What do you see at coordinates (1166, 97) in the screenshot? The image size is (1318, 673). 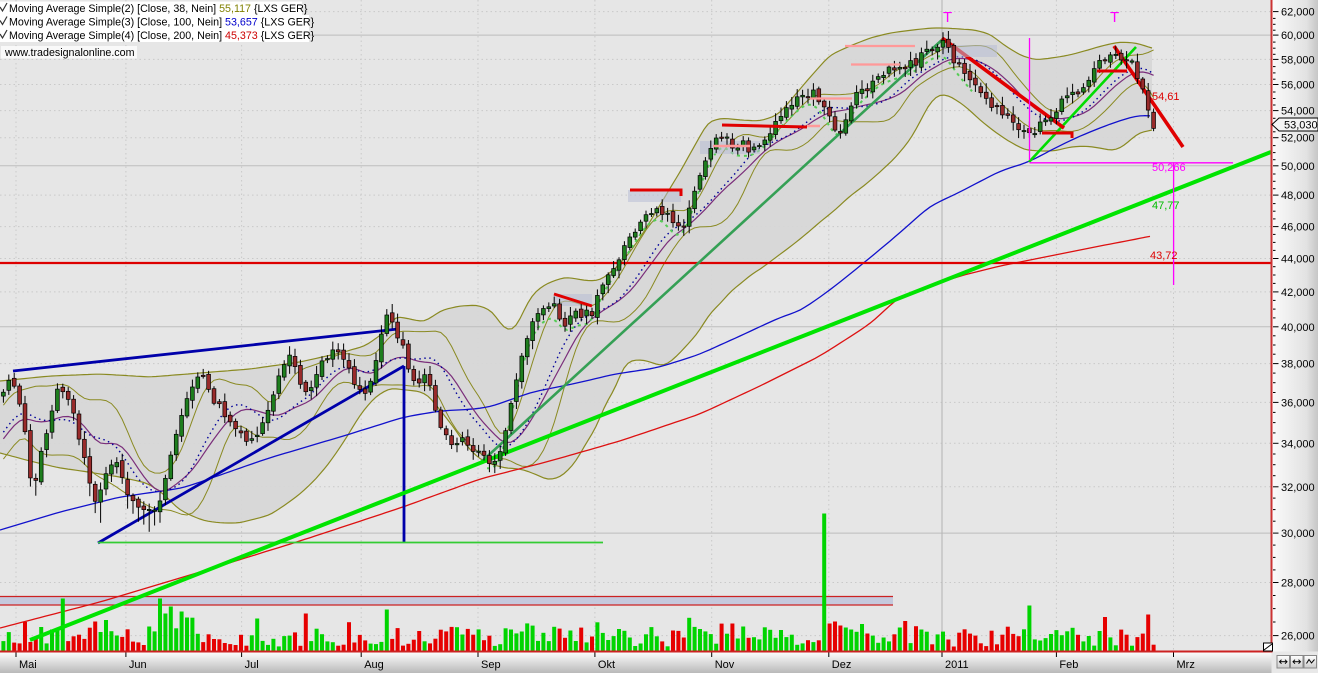 I see `svg-text: 54,61` at bounding box center [1166, 97].